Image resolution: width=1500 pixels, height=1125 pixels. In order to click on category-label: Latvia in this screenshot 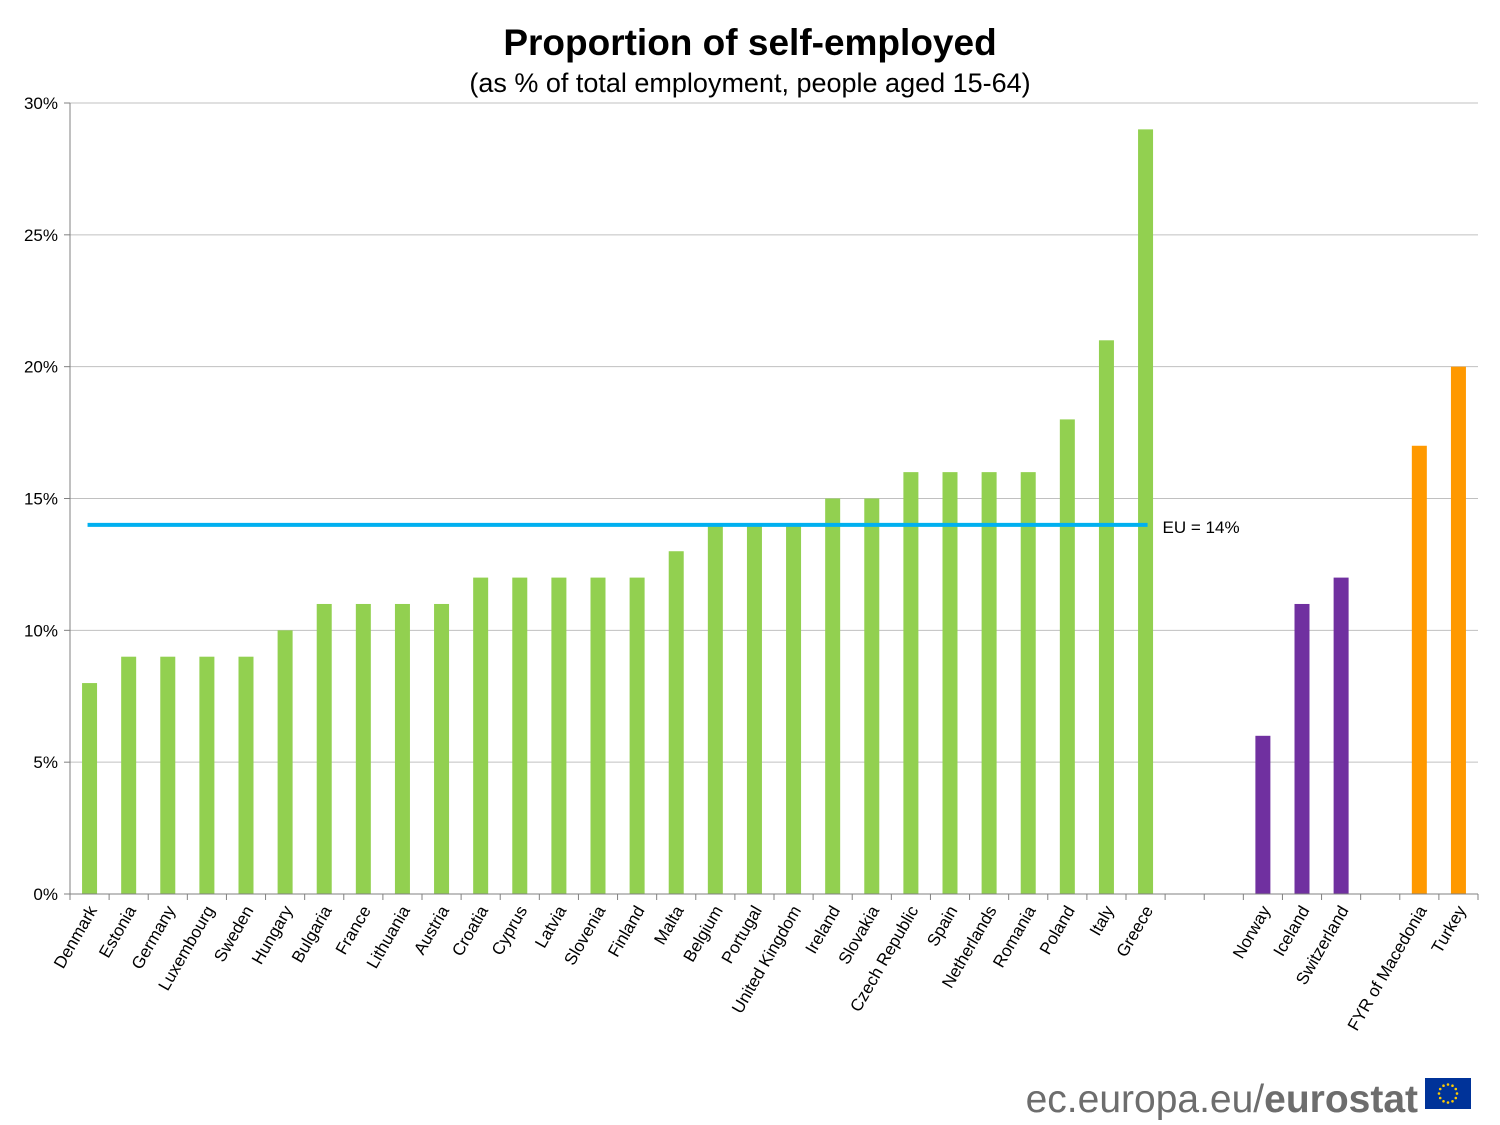, I will do `click(550, 926)`.